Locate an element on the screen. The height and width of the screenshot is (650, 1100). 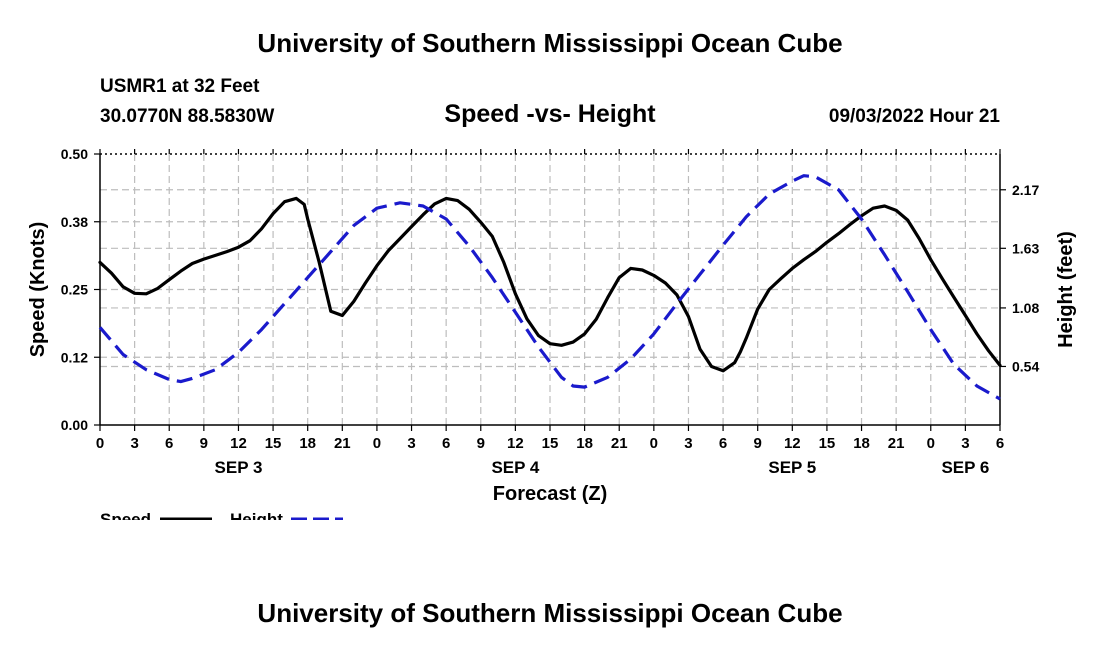
y2-tick-label: 0.54 is located at coordinates (1025, 366).